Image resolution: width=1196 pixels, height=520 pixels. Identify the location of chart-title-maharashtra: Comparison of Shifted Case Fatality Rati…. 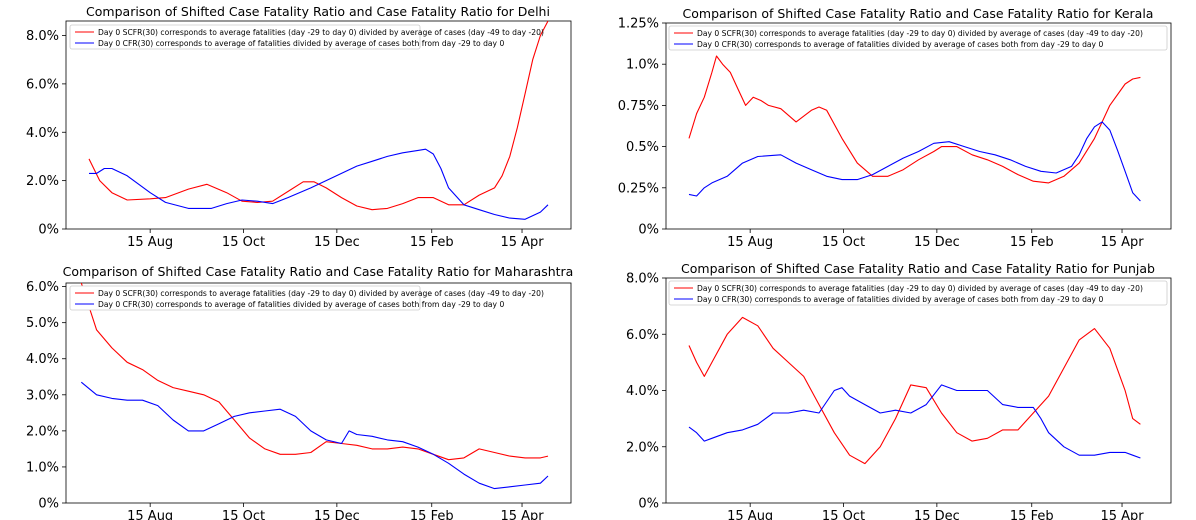
(318, 271).